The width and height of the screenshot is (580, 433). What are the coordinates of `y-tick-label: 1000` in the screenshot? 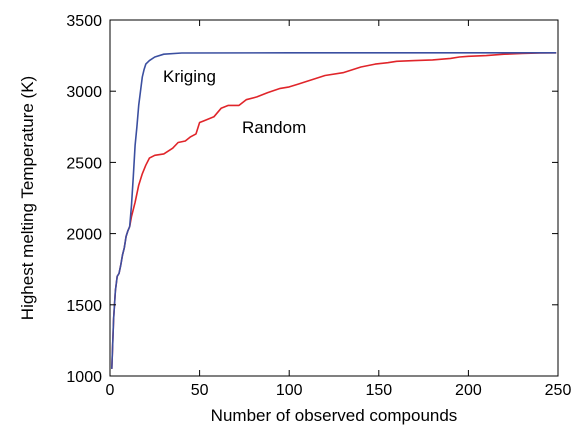 It's located at (84, 377).